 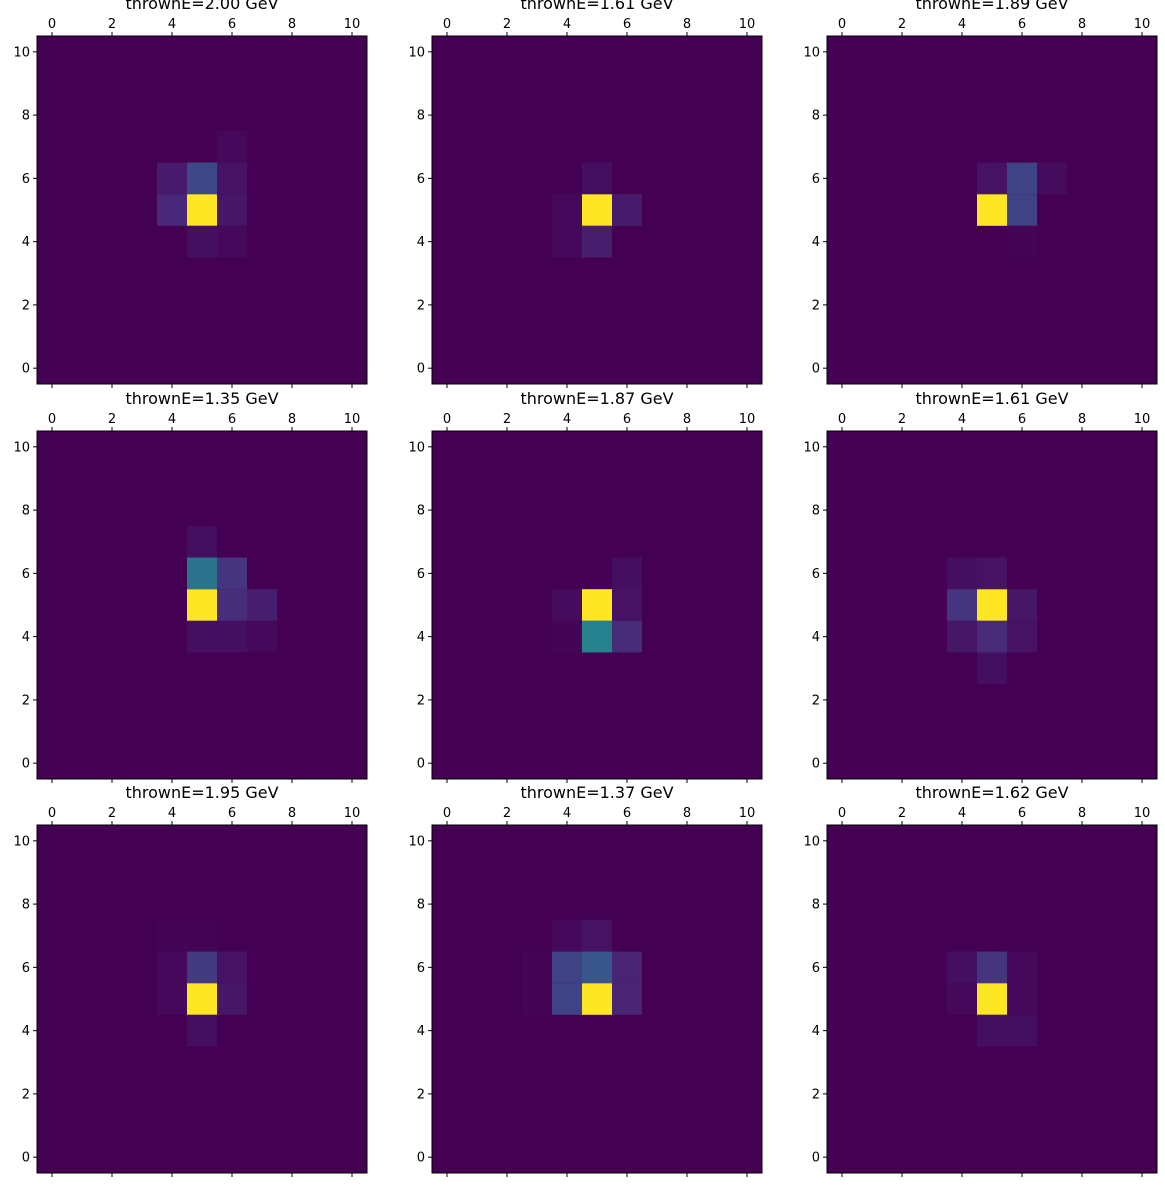 I want to click on subplot-title: thrownE=1.95 GeV, so click(x=201, y=792).